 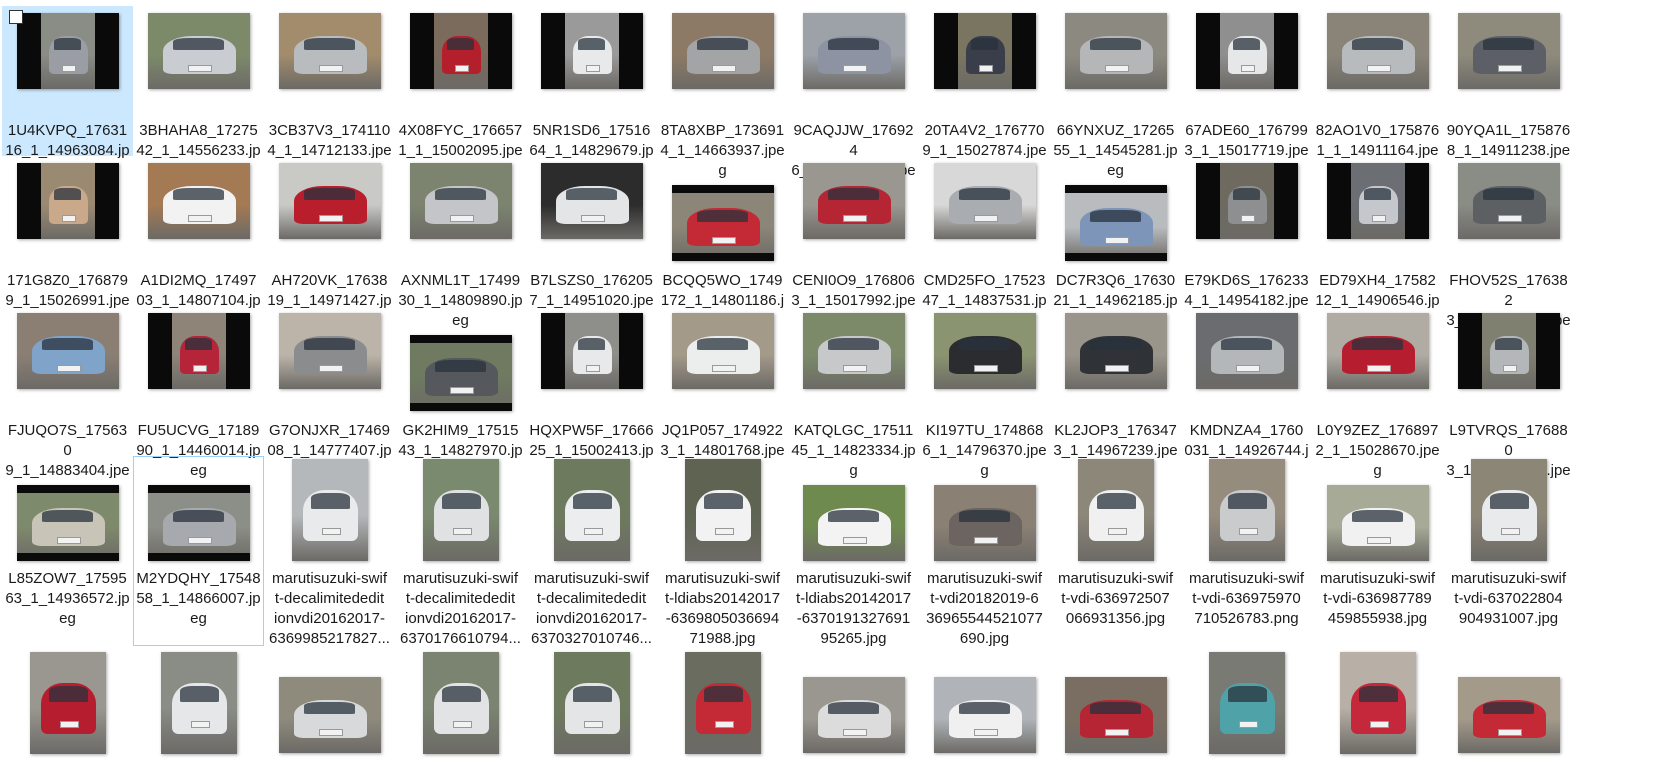 I want to click on file-item: 66YNXUZ_17265 55_1_14545281.jp eg, so click(x=1115, y=92).